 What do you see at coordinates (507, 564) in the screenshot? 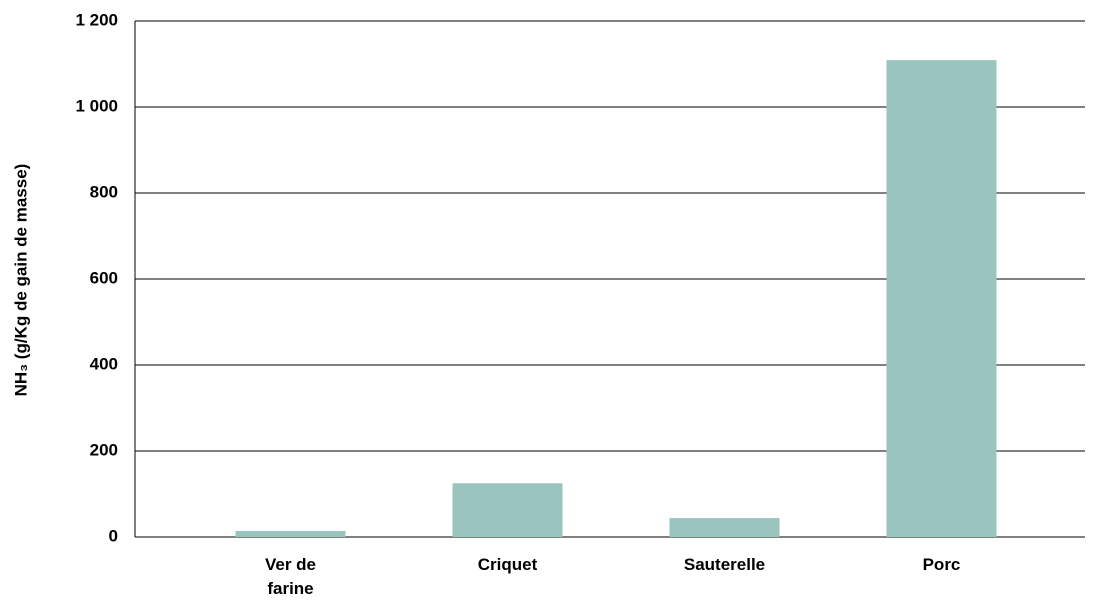
I see `x-tick-label: Criquet` at bounding box center [507, 564].